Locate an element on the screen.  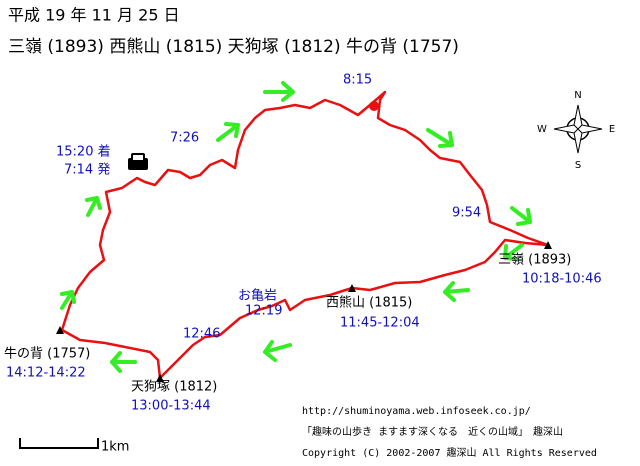
map-date: 平成 19 年 11 月 25 日 is located at coordinates (94, 15).